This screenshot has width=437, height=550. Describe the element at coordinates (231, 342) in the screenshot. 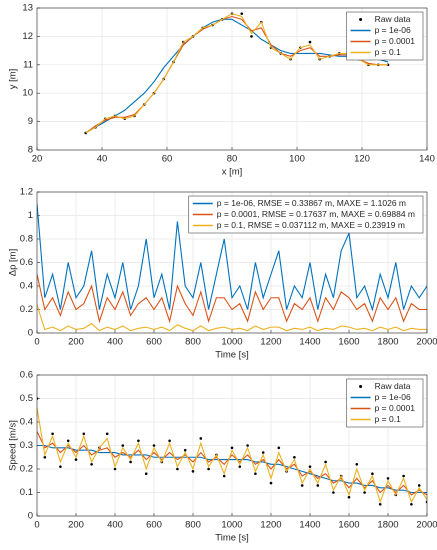

I see `x-tick-label: 1000` at that location.